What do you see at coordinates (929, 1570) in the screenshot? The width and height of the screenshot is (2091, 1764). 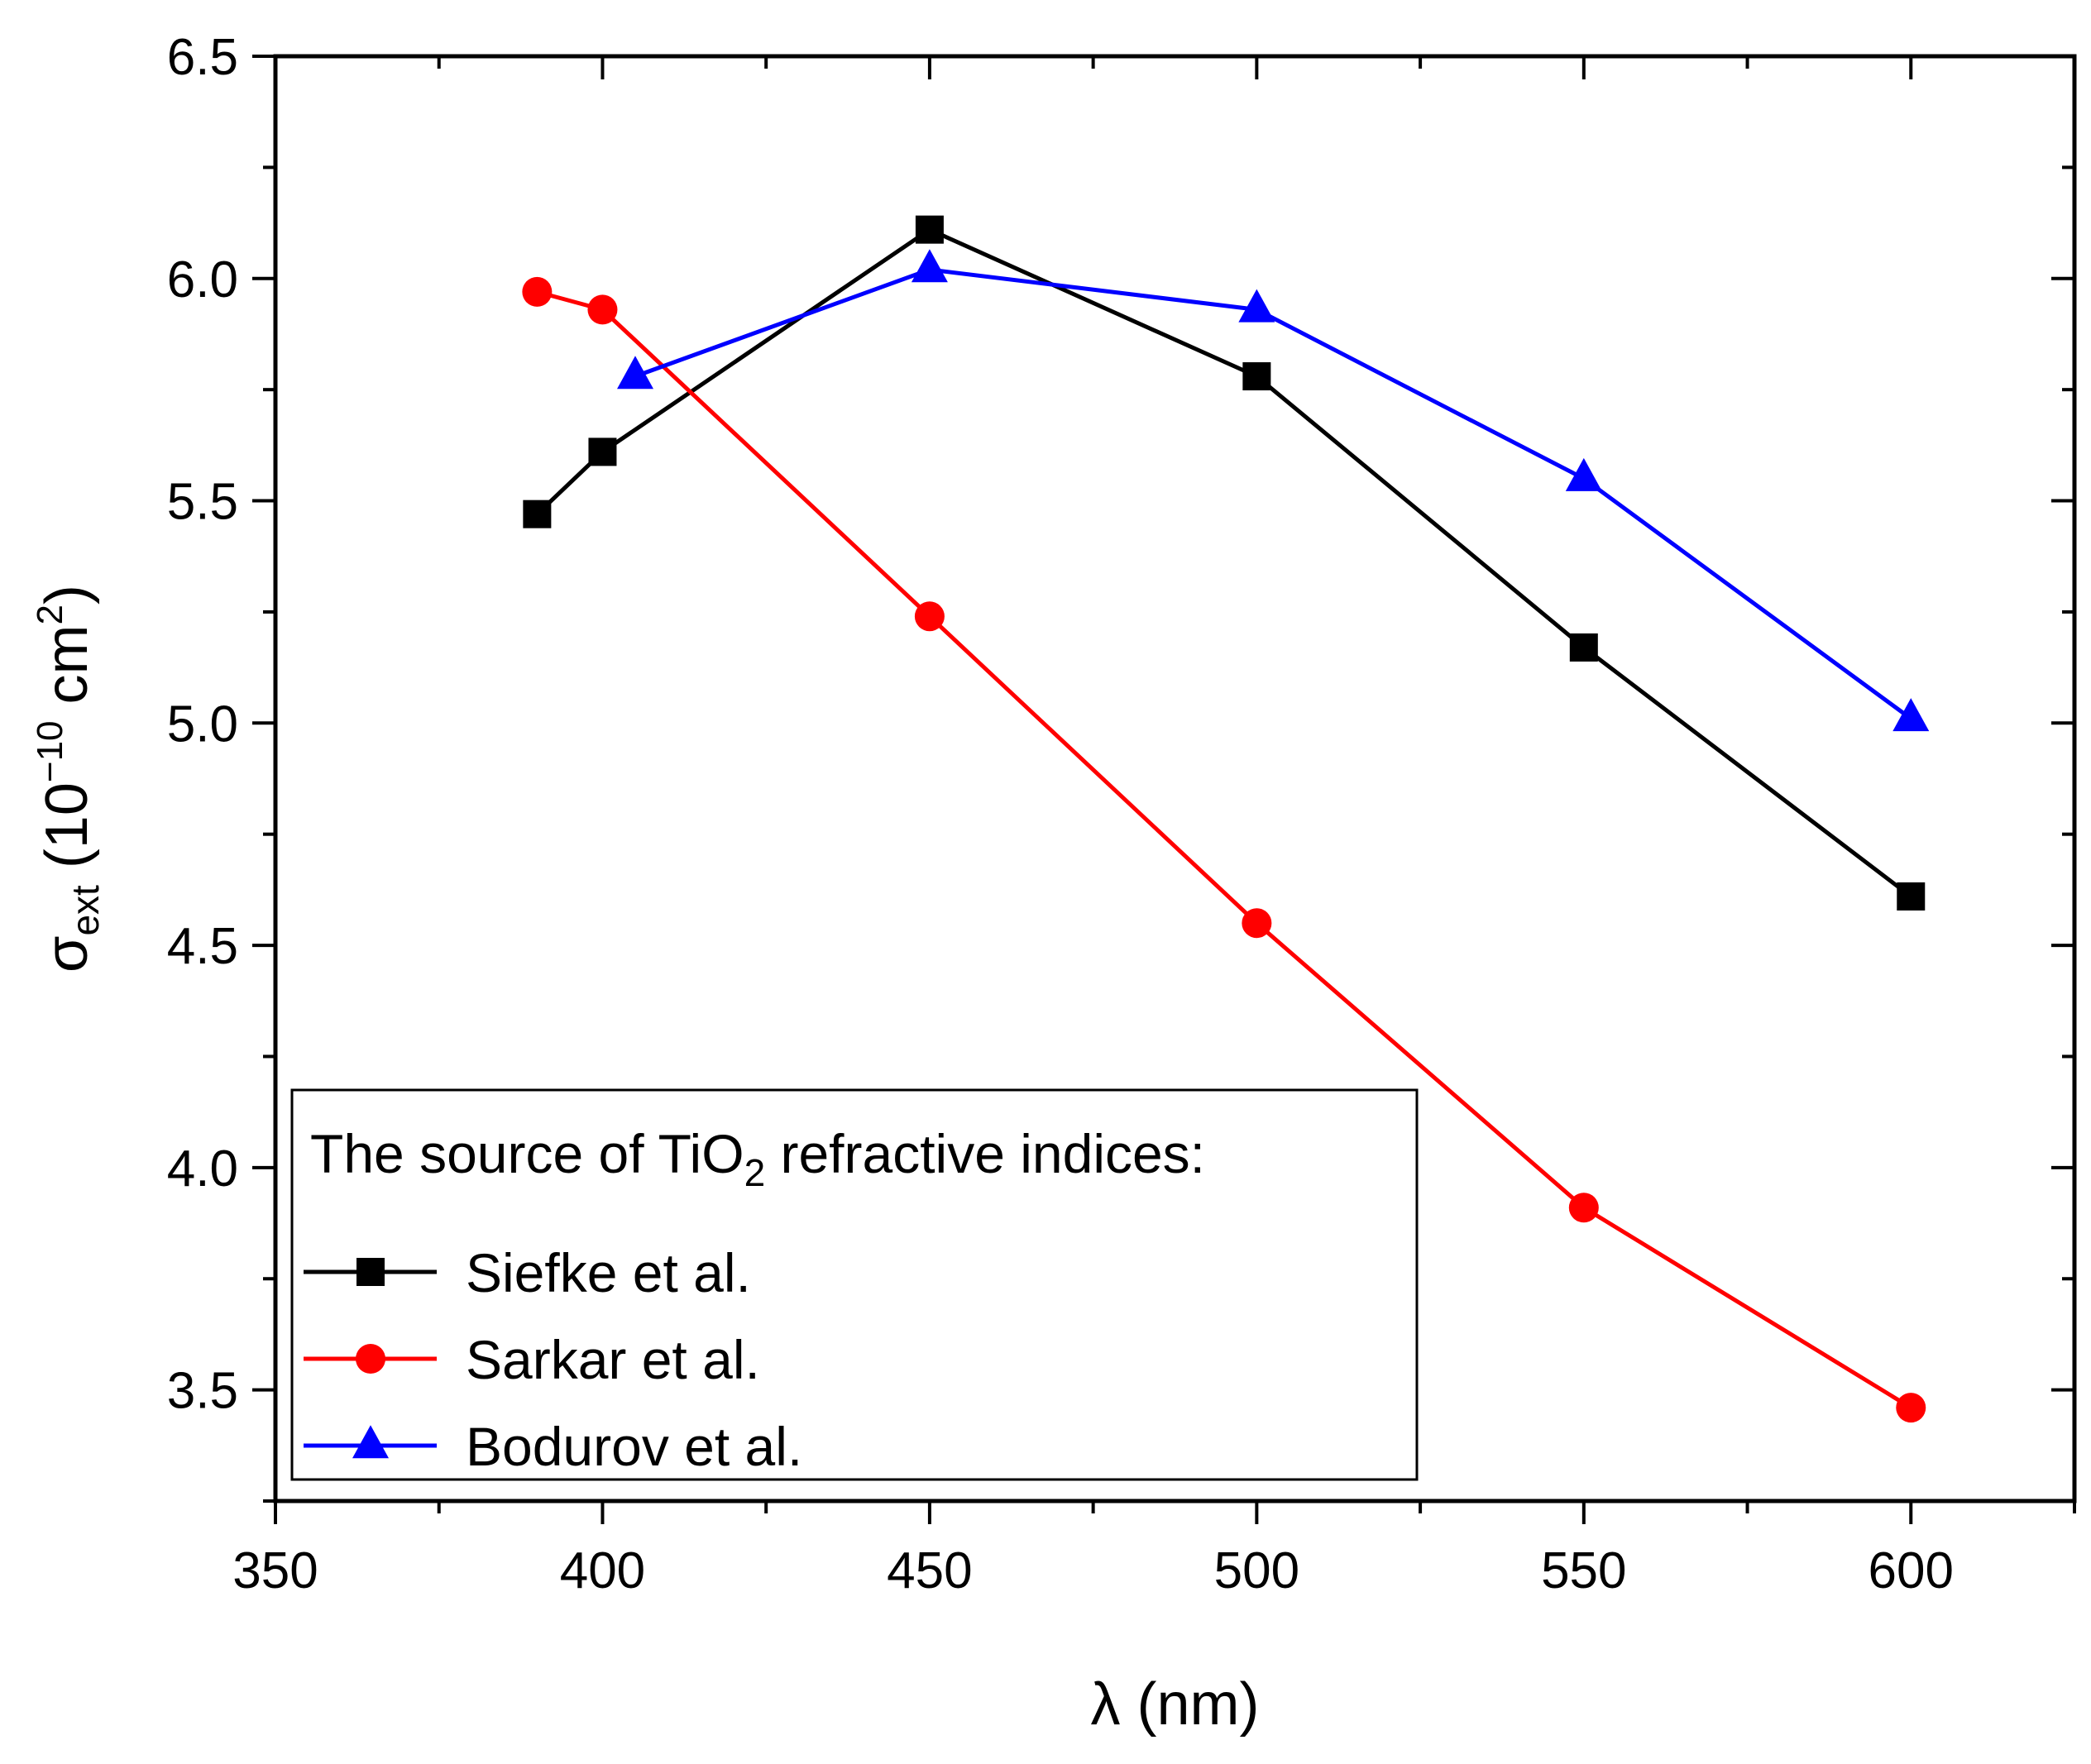 I see `x-tick-label: 450` at bounding box center [929, 1570].